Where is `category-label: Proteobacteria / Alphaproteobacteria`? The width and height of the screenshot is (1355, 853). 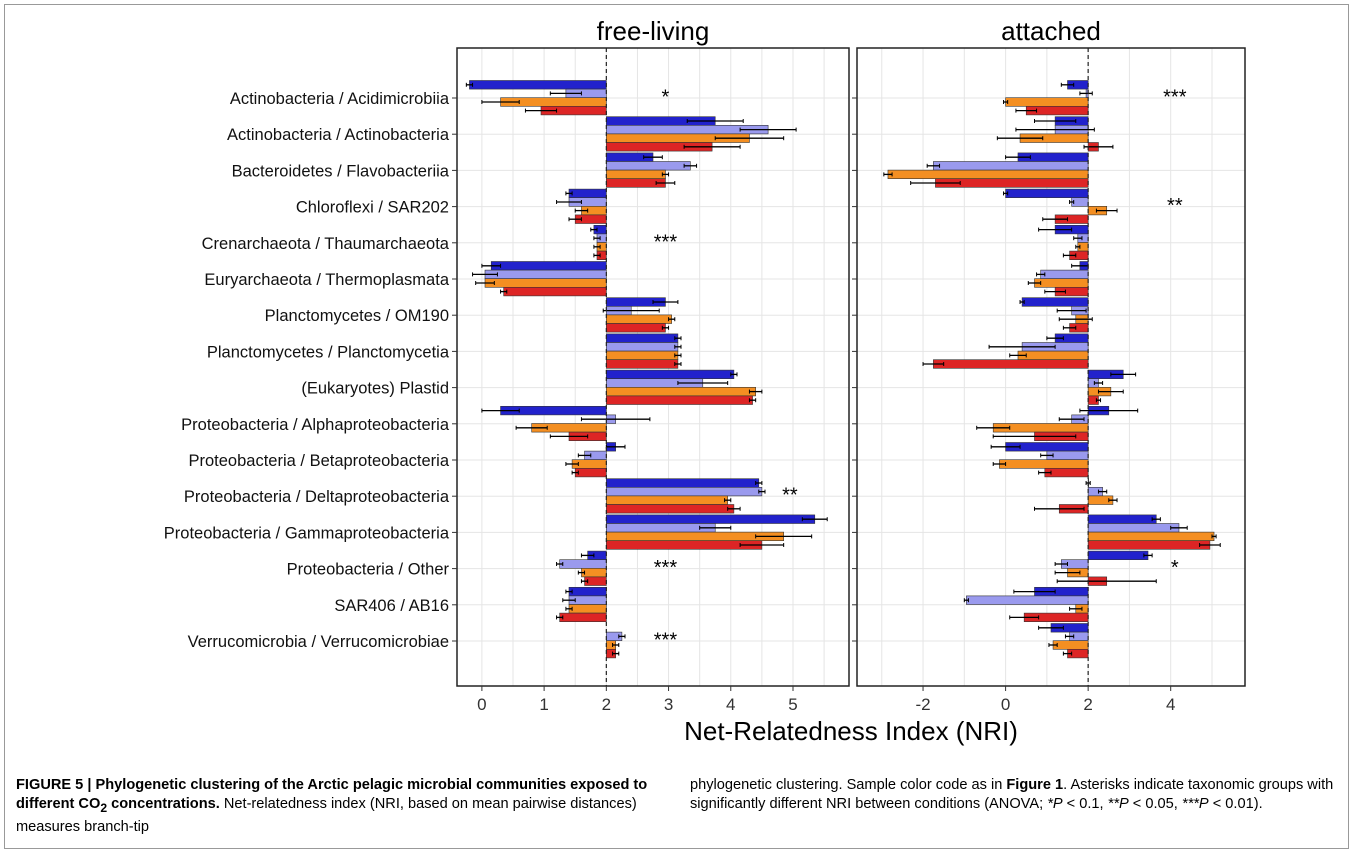
category-label: Proteobacteria / Alphaproteobacteria is located at coordinates (315, 425).